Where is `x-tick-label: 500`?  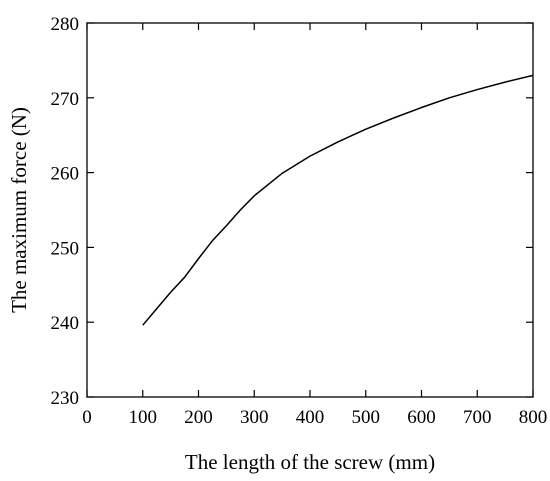 x-tick-label: 500 is located at coordinates (366, 417).